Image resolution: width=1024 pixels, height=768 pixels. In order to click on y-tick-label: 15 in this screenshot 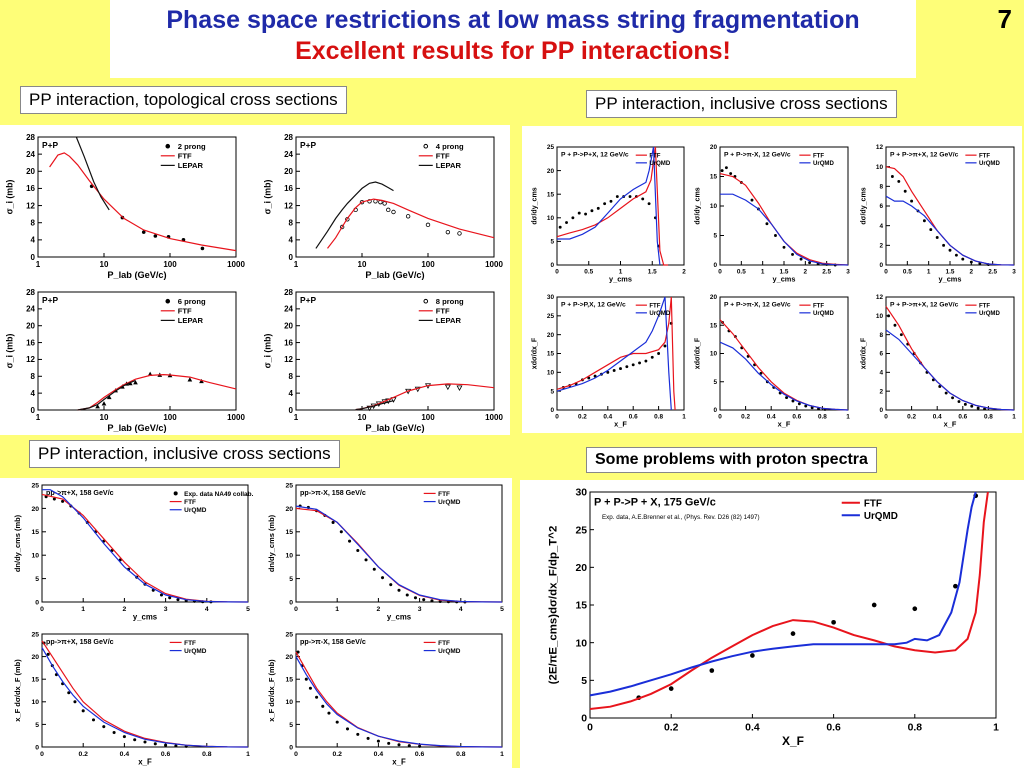, I will do `click(35, 532)`.